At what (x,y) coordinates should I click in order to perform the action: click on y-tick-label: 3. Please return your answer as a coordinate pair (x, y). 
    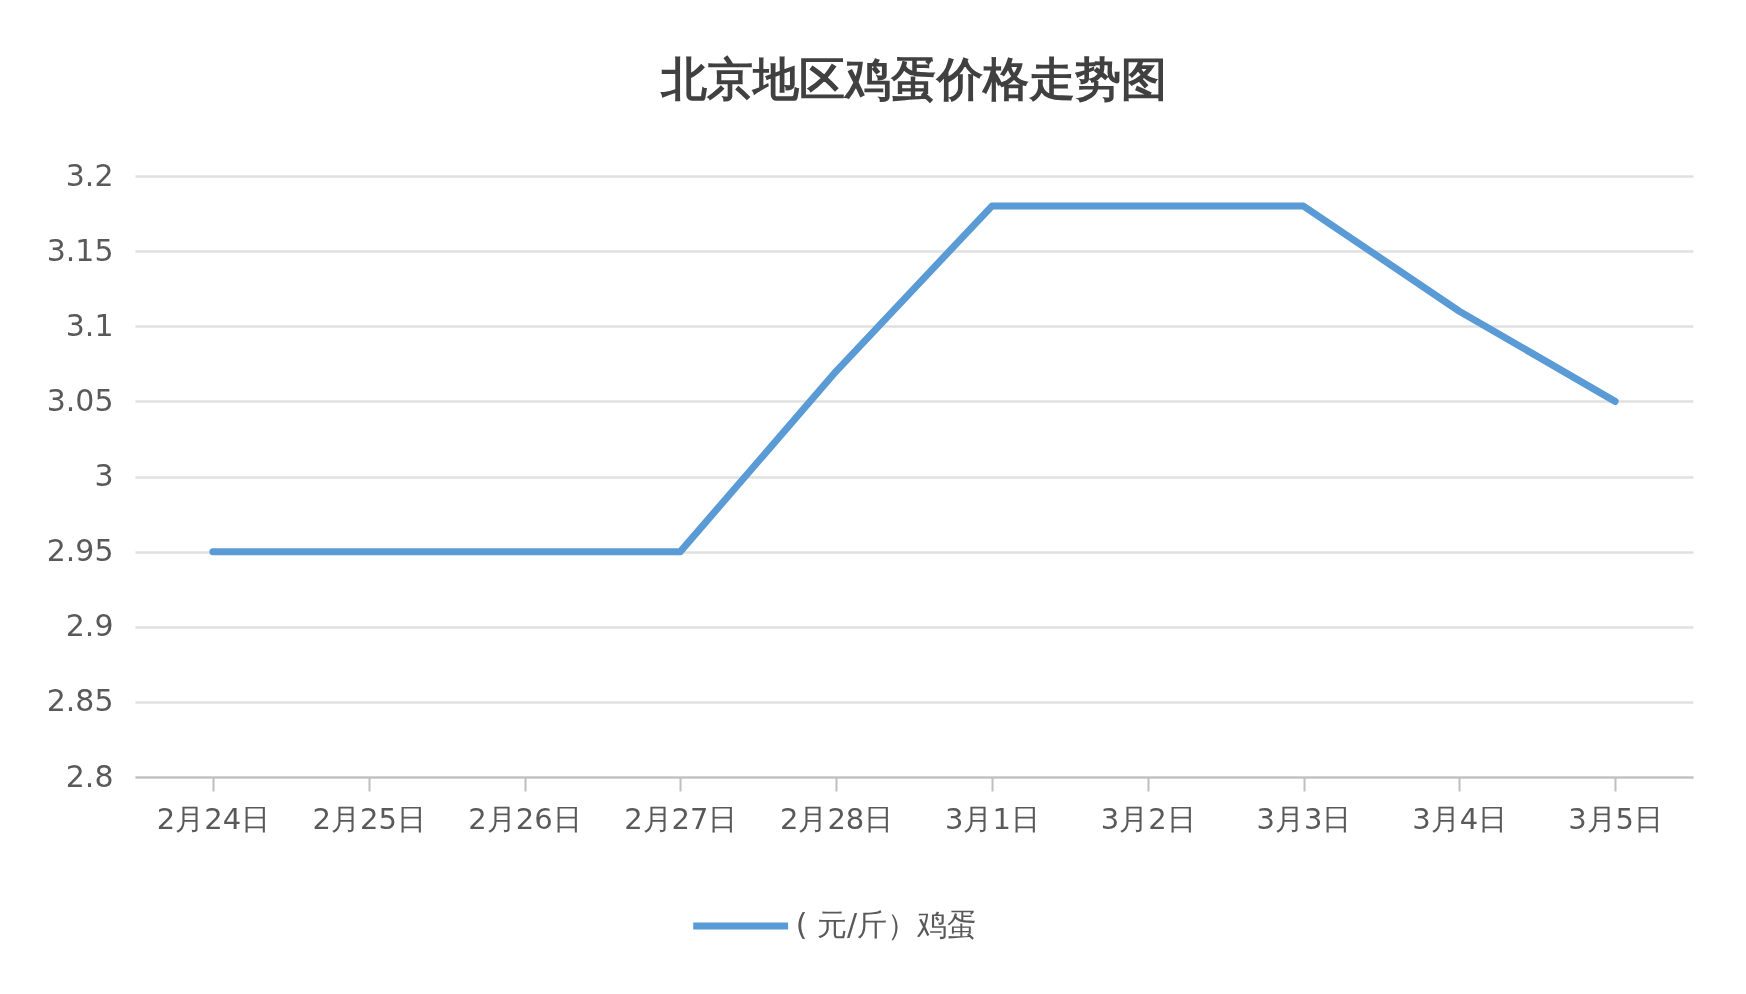
    Looking at the image, I should click on (104, 475).